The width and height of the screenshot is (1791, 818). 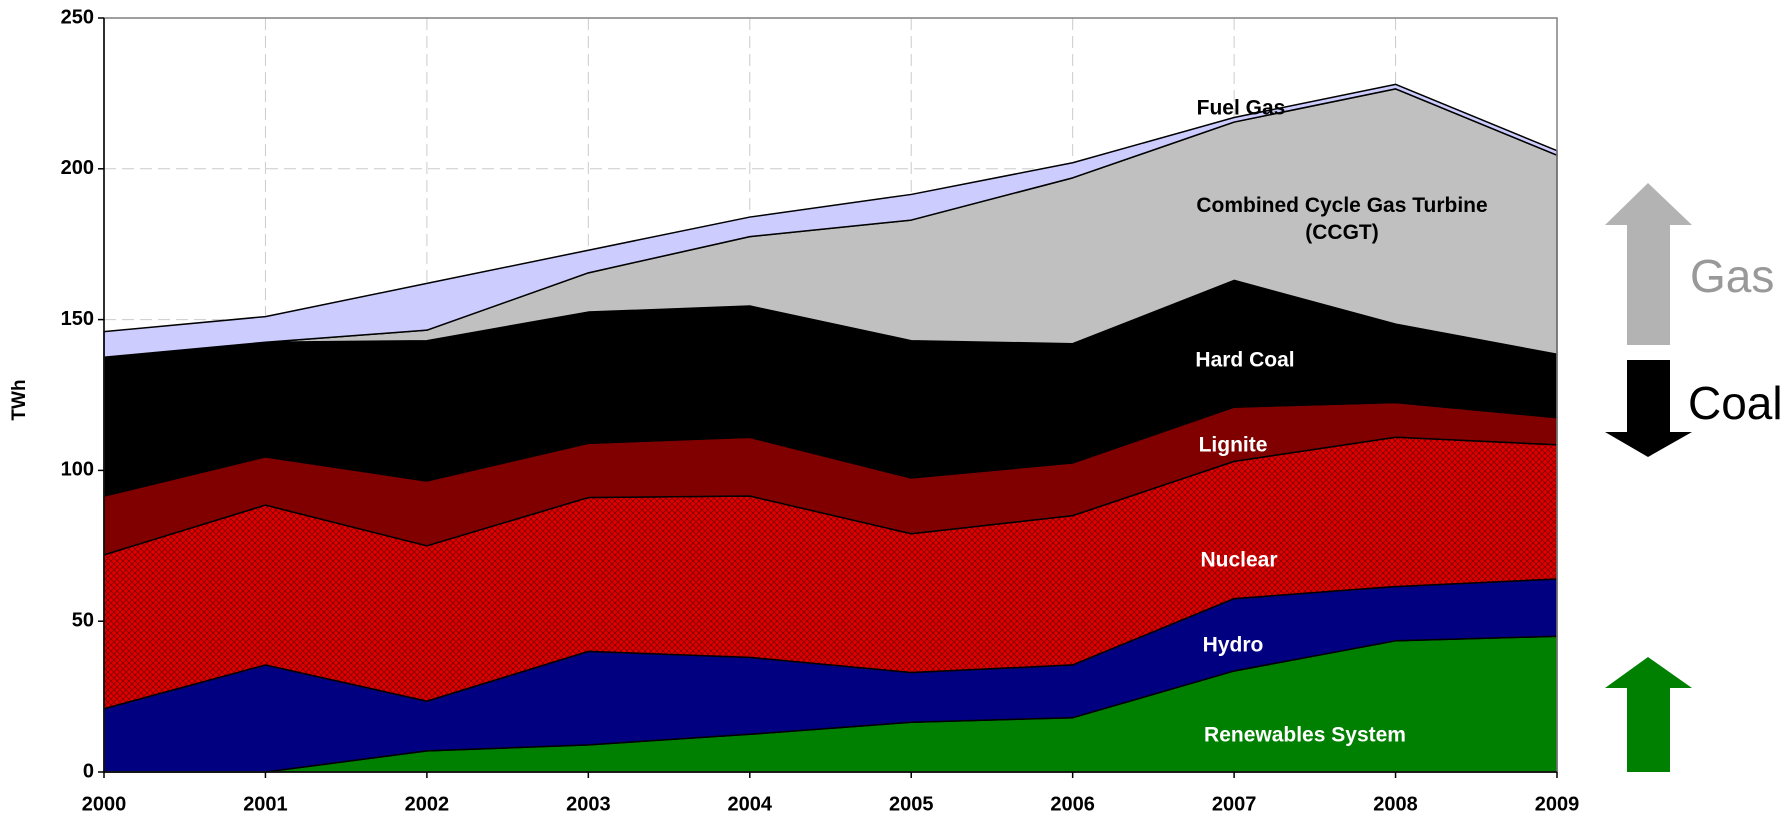 What do you see at coordinates (77, 470) in the screenshot?
I see `y-tick-label: 100` at bounding box center [77, 470].